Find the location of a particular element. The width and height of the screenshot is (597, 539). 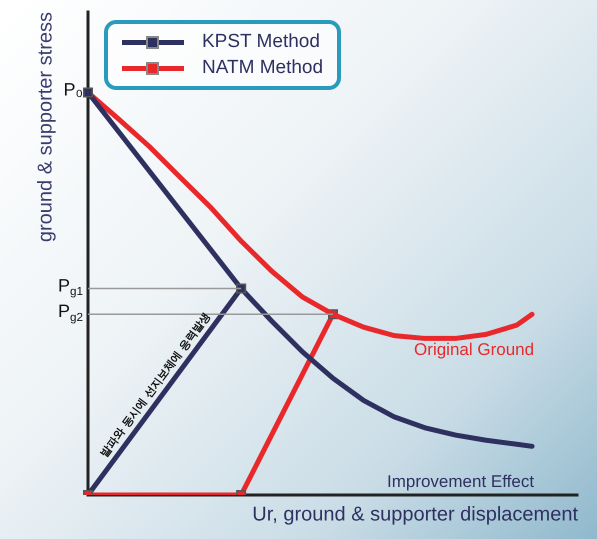

text: P₀ is located at coordinates (74, 89).